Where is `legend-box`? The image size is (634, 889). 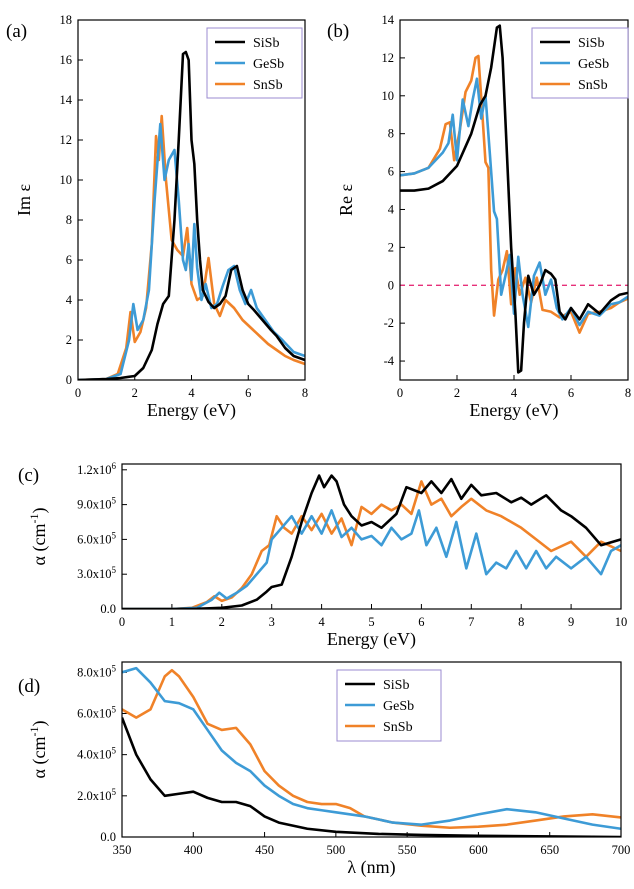 legend-box is located at coordinates (580, 63).